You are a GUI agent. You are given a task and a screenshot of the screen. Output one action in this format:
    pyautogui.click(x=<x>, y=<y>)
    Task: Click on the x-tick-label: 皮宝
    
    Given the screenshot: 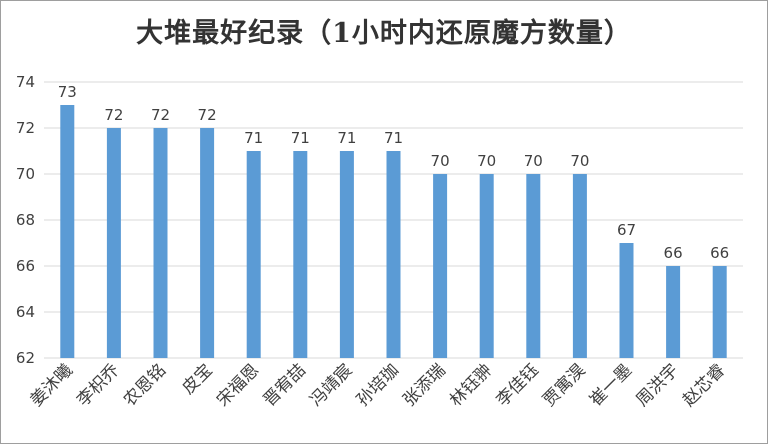 What is the action you would take?
    pyautogui.click(x=197, y=379)
    